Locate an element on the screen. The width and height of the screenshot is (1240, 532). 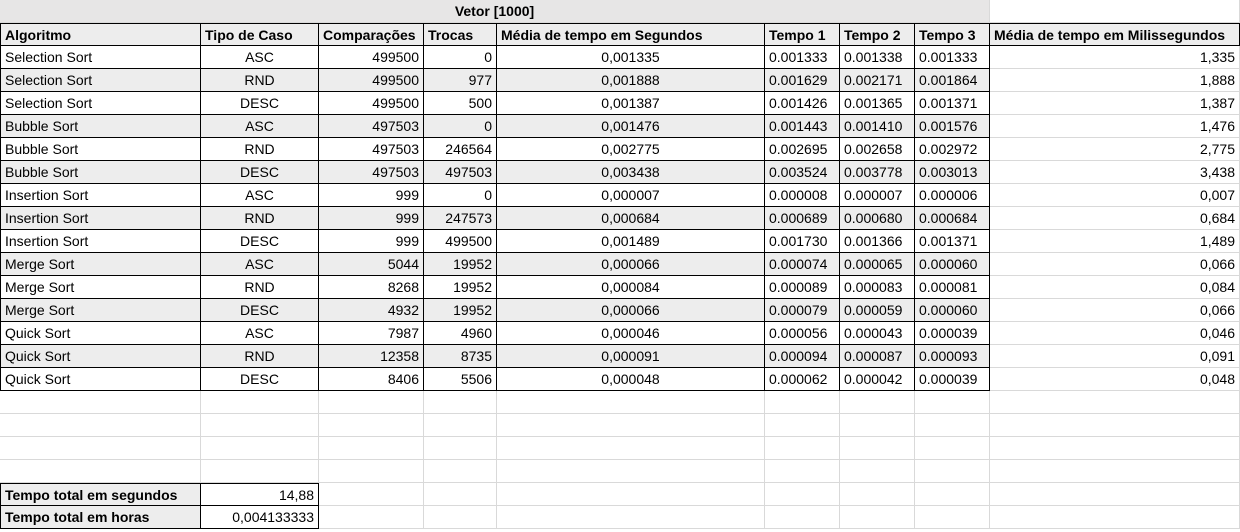
table-cell: 0,007 is located at coordinates (1115, 195).